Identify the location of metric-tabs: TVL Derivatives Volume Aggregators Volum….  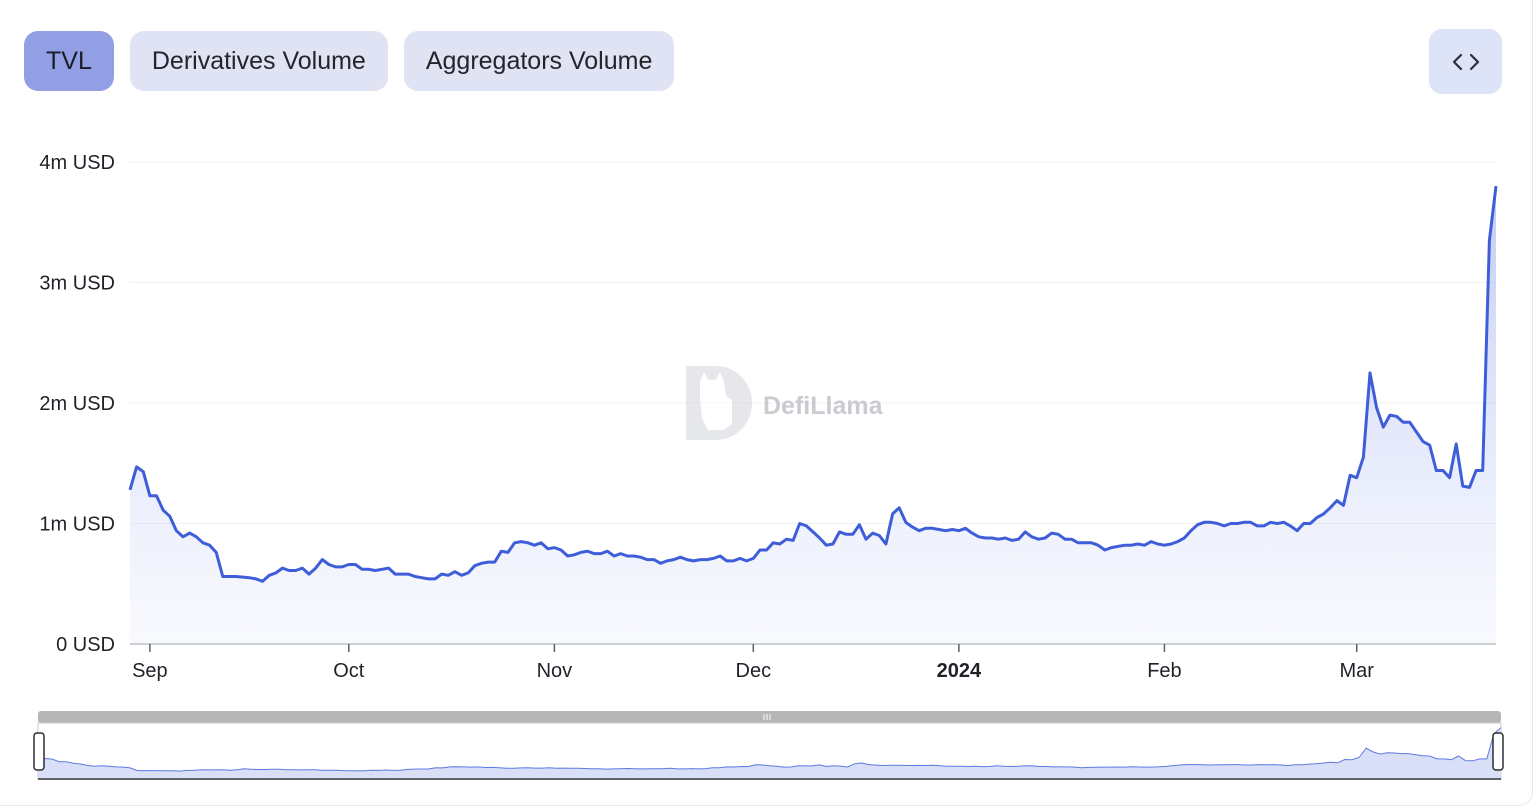
(349, 61).